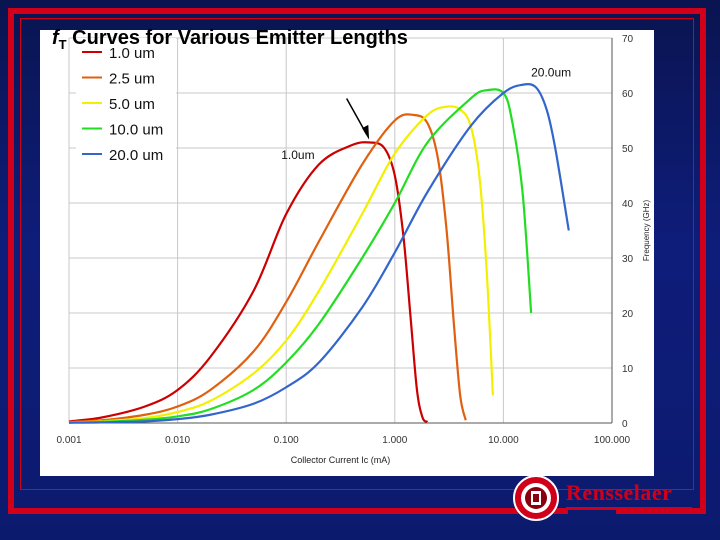 This screenshot has width=720, height=540. Describe the element at coordinates (628, 369) in the screenshot. I see `y-tick-label: 10` at that location.